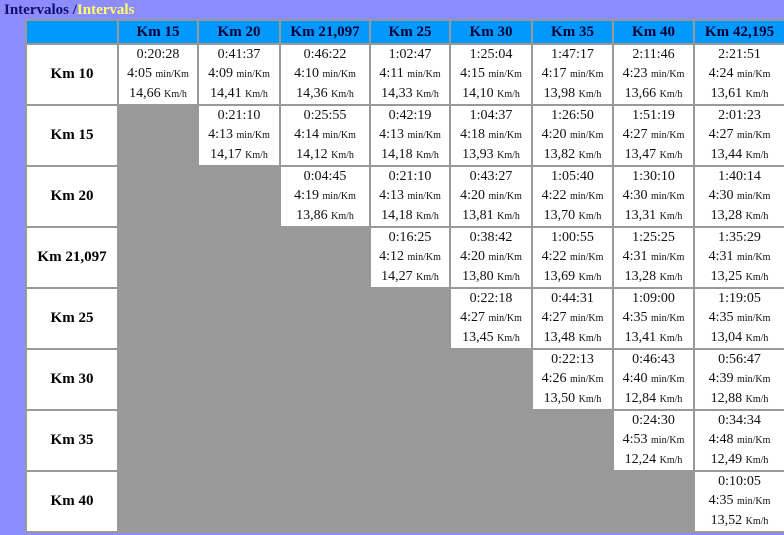 The height and width of the screenshot is (535, 784). Describe the element at coordinates (635, 73) in the screenshot. I see `pace-value: 4:23` at that location.